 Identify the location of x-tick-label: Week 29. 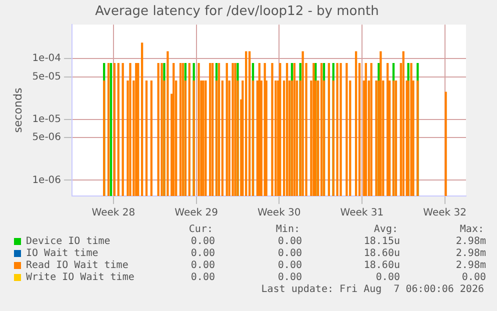
(196, 213).